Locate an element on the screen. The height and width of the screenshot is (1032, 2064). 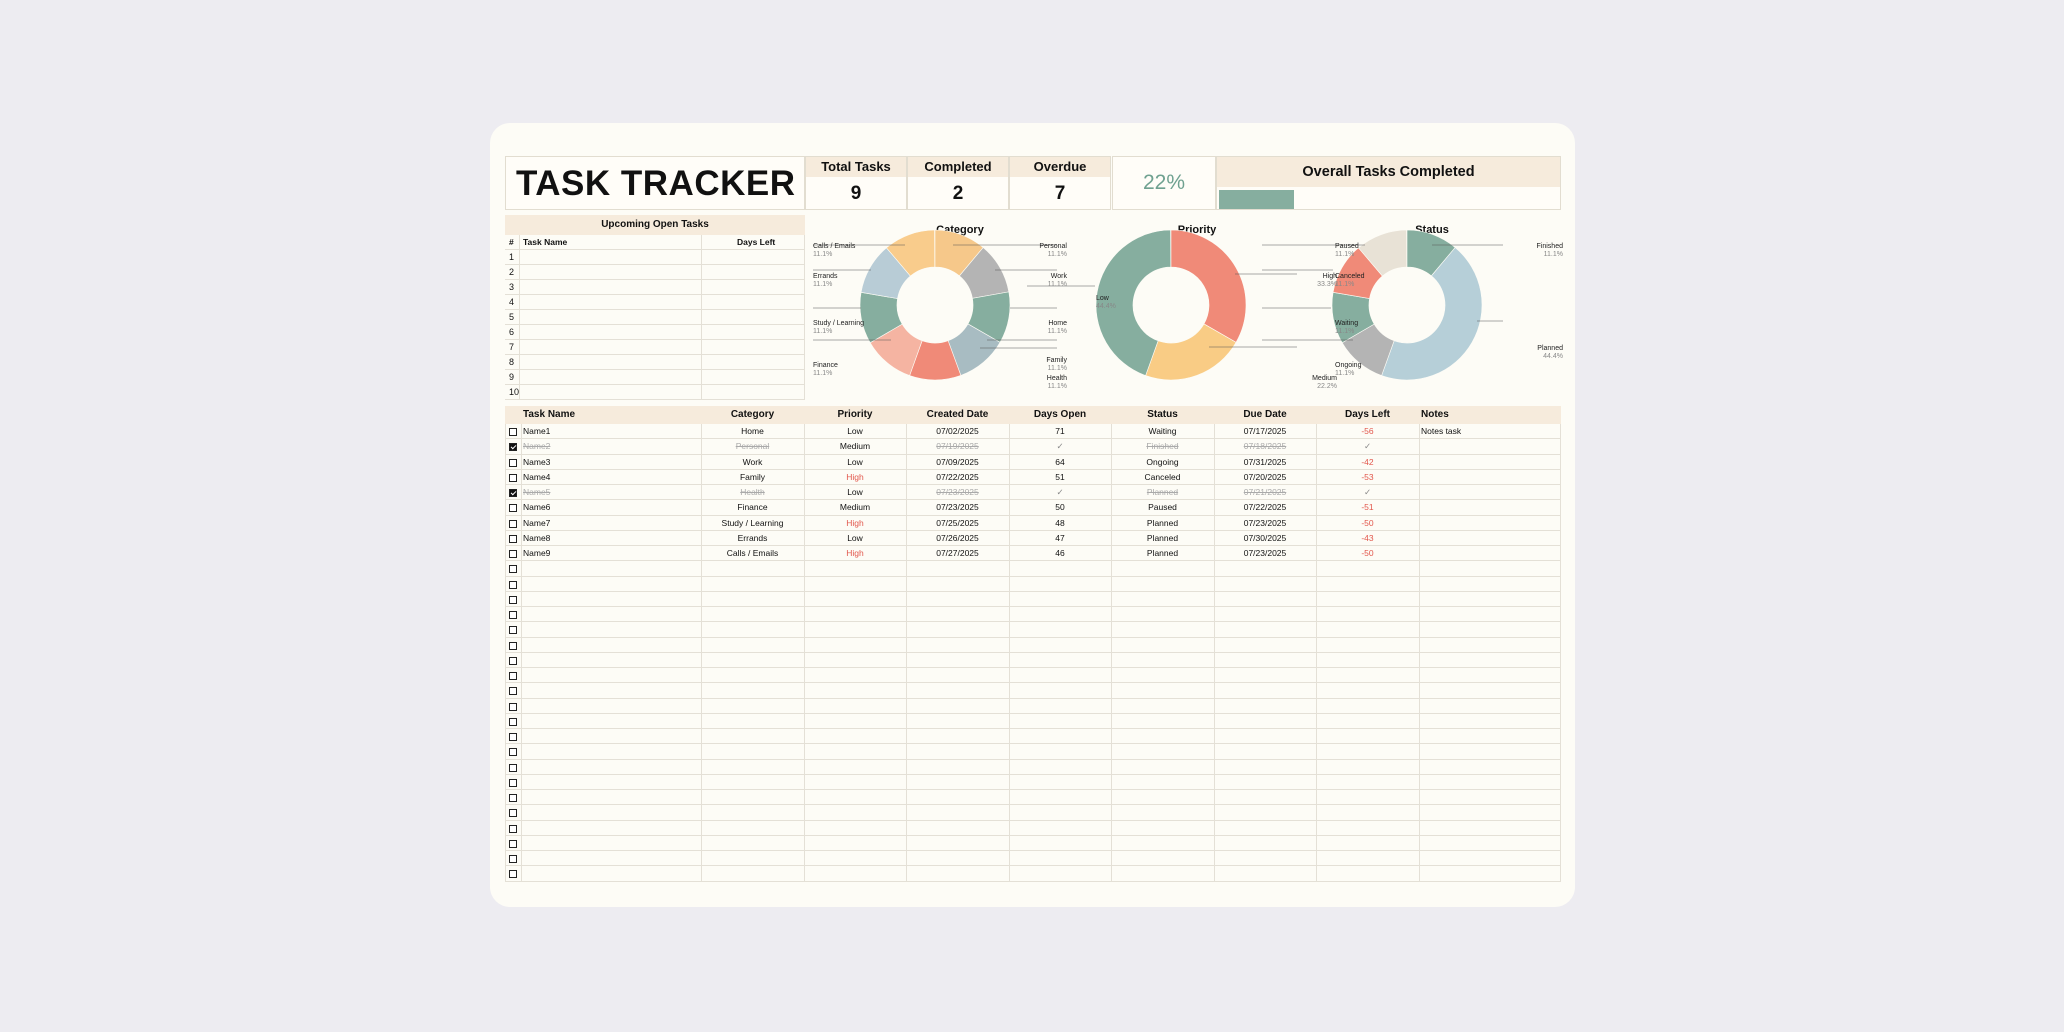
cell-left: -43 is located at coordinates (1367, 537).